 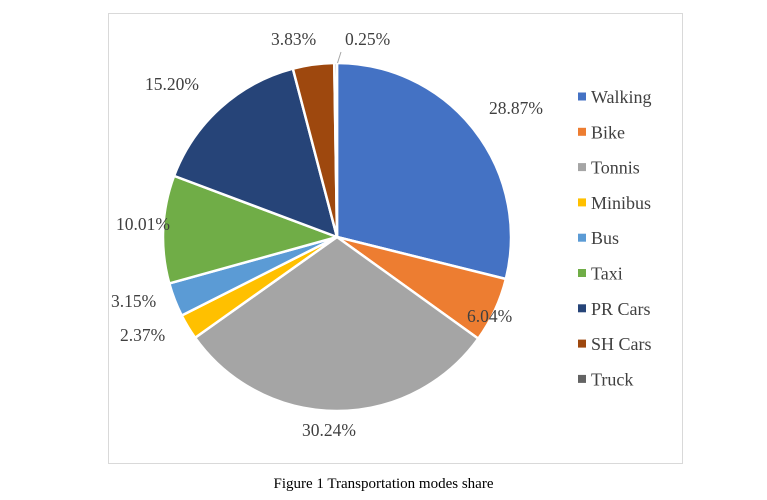 I want to click on pie-slice-tonnis, so click(x=336, y=324).